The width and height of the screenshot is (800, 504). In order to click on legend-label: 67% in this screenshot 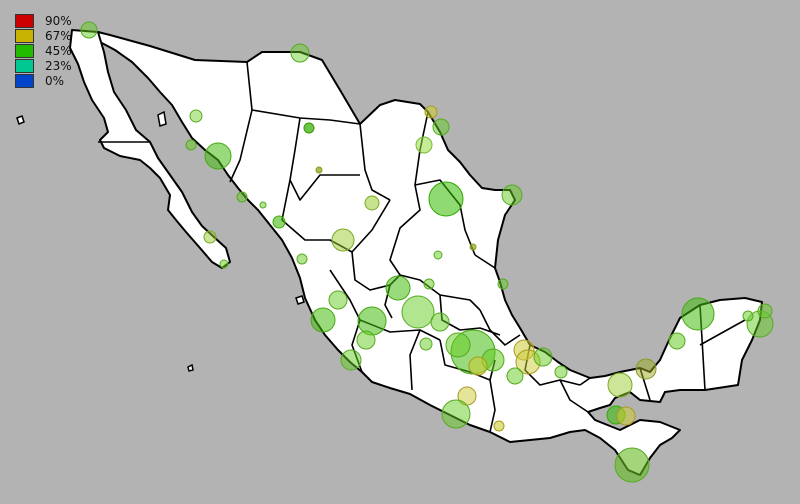, I will do `click(58, 36)`.